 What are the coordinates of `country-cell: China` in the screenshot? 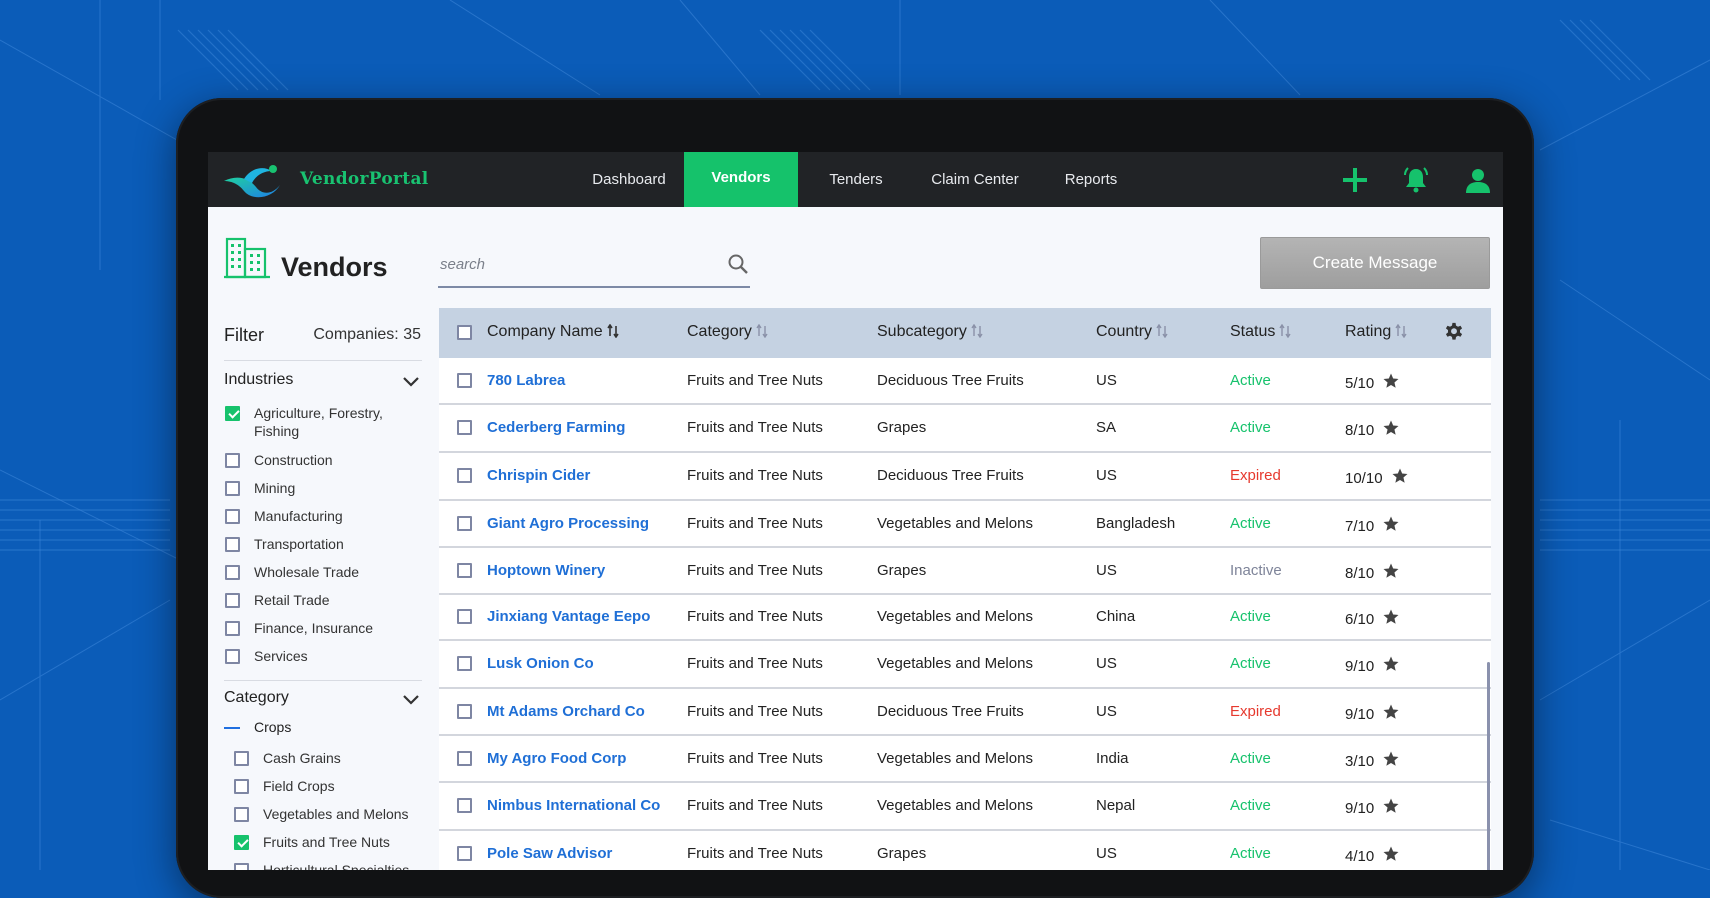 It's located at (1116, 616).